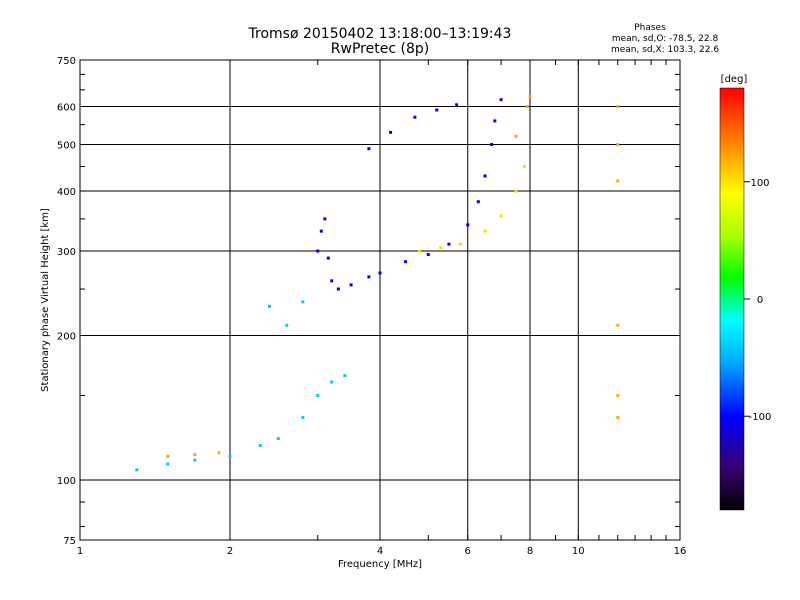 The width and height of the screenshot is (800, 600). I want to click on y-tick-label: 600, so click(66, 108).